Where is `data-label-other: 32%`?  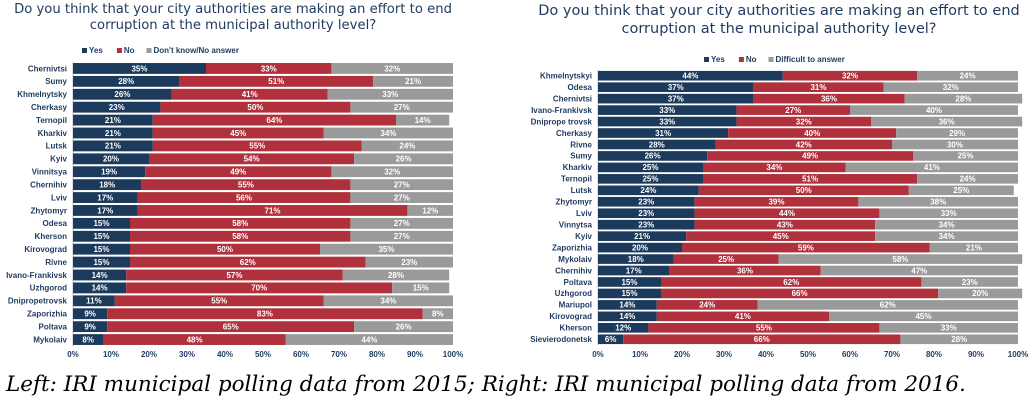 data-label-other: 32% is located at coordinates (392, 68).